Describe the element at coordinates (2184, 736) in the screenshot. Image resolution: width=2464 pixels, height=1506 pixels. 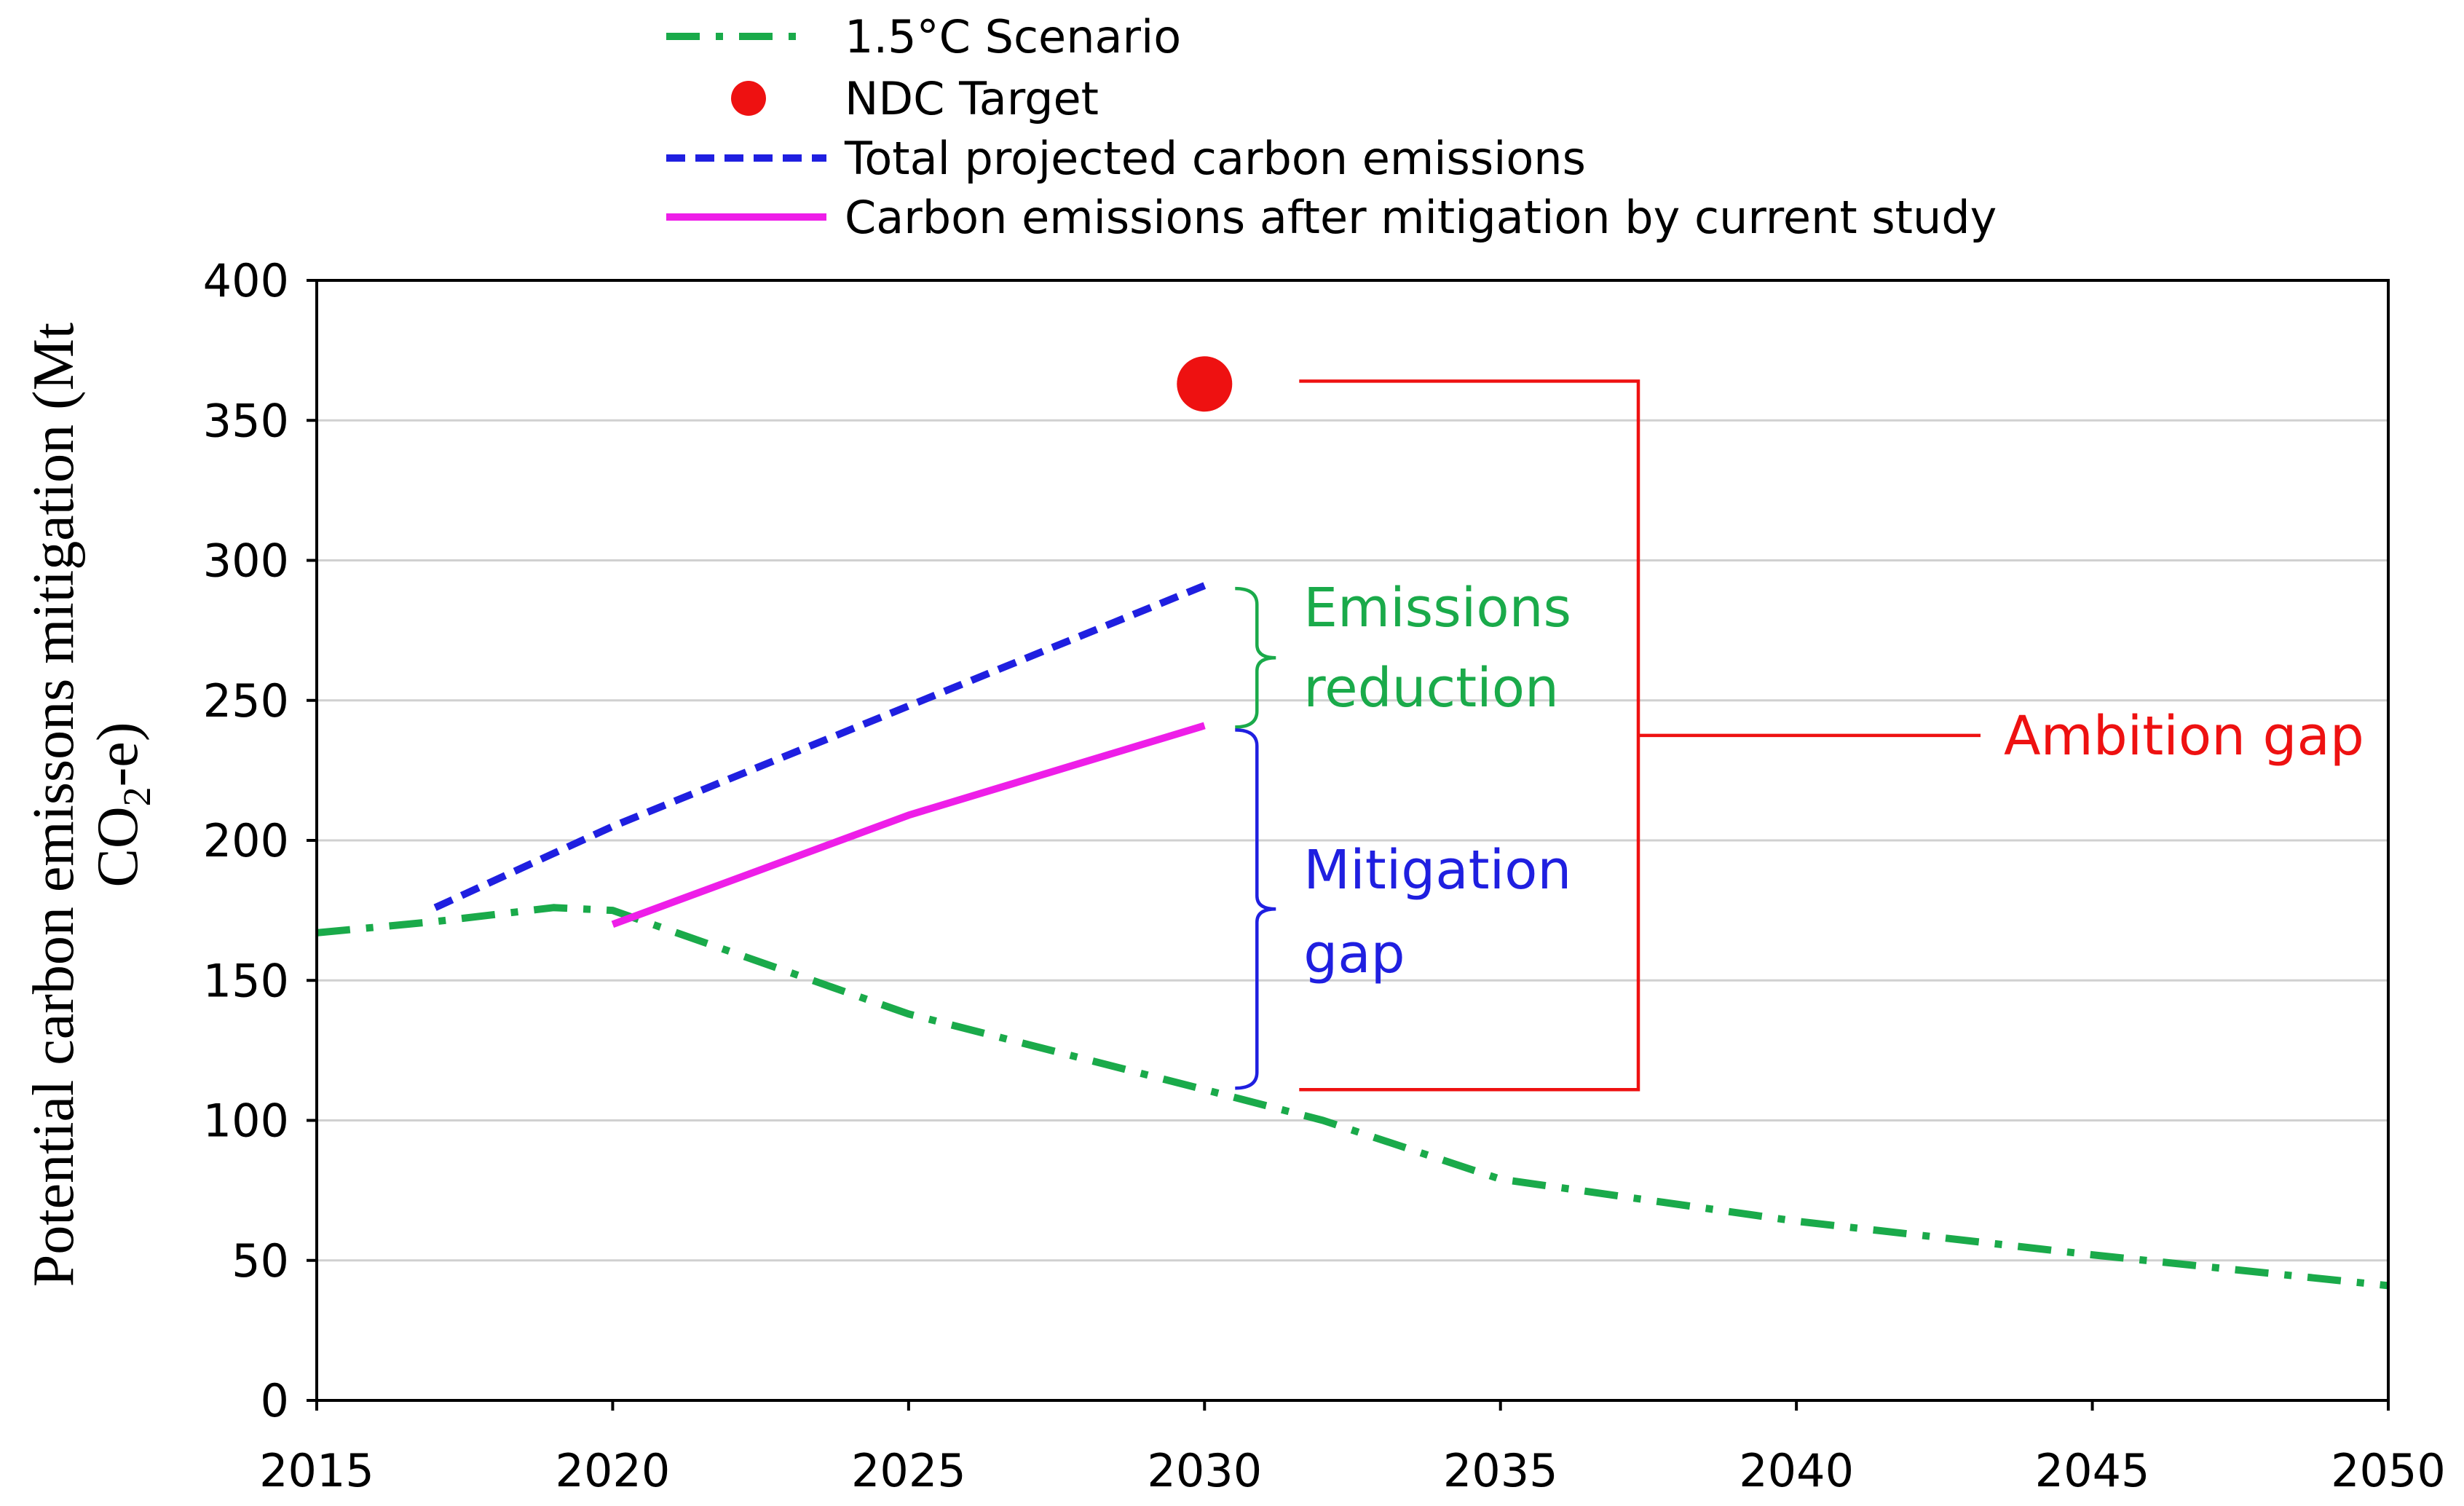
I see `label-ambition-gap: Ambition gap` at that location.